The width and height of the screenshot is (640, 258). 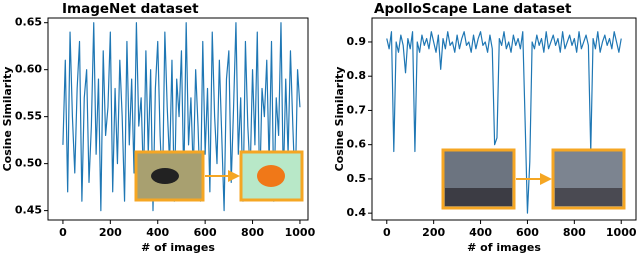 What do you see at coordinates (357, 144) in the screenshot?
I see `y-tick-label: 0.6` at bounding box center [357, 144].